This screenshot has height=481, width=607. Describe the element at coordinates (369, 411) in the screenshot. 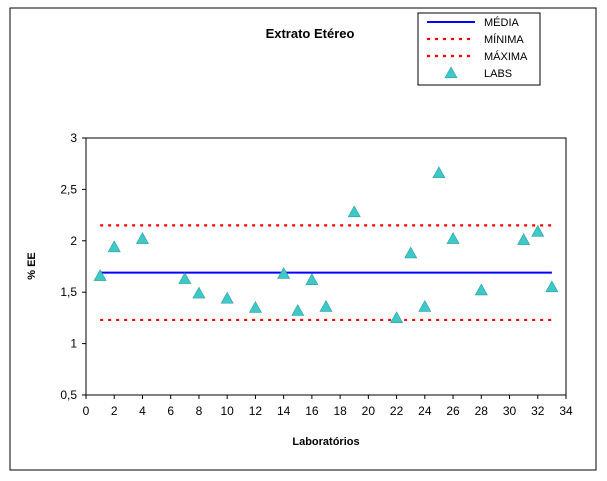

I see `x-tick-label: 20` at that location.